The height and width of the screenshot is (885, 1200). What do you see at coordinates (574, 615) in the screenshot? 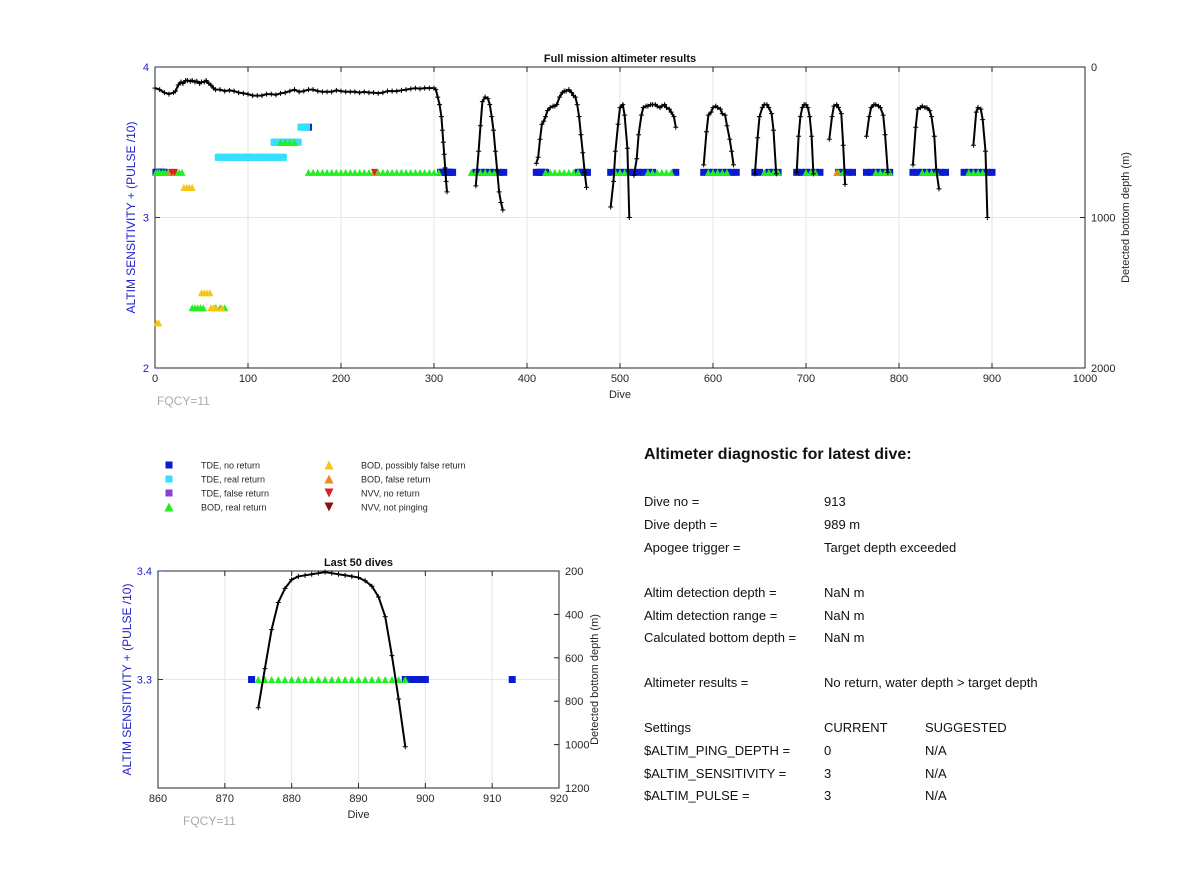
I see `y-right-tick-label: 400` at bounding box center [574, 615].